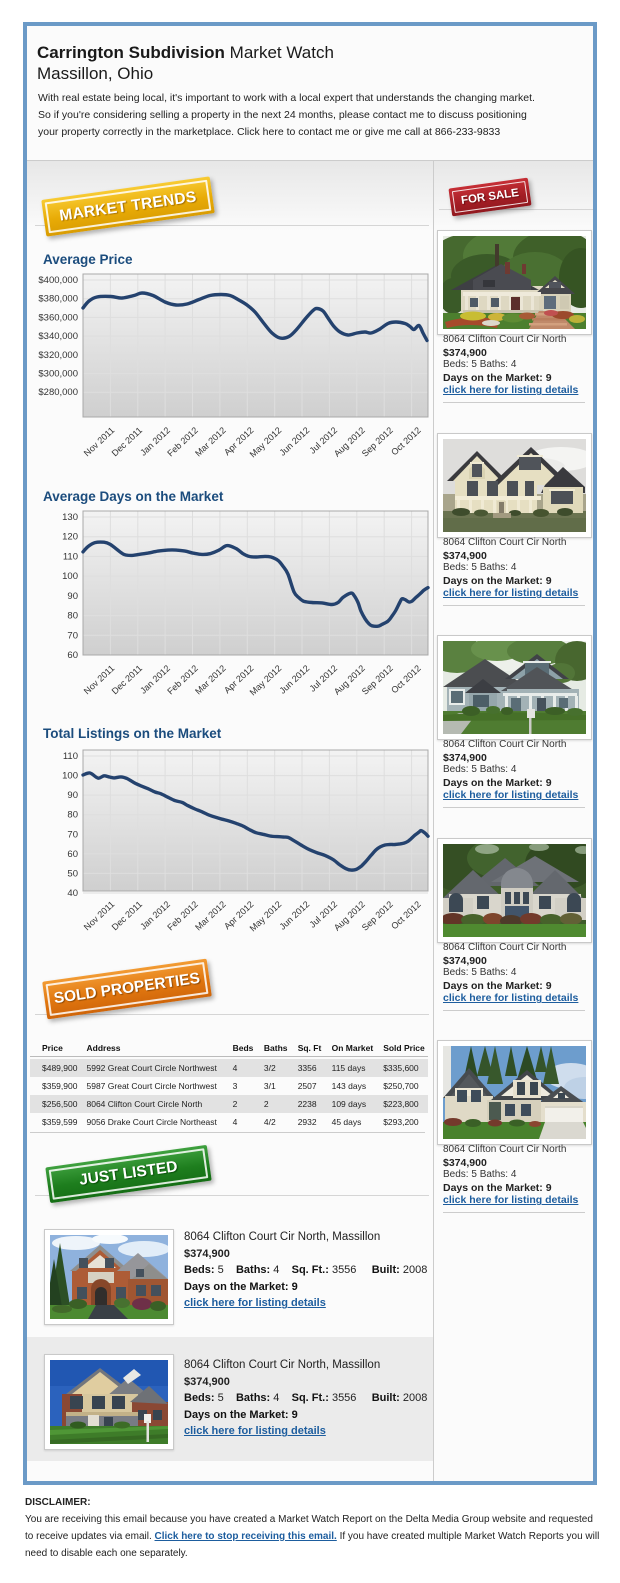 This screenshot has width=620, height=1583. I want to click on svg-text: $360,000, so click(58, 317).